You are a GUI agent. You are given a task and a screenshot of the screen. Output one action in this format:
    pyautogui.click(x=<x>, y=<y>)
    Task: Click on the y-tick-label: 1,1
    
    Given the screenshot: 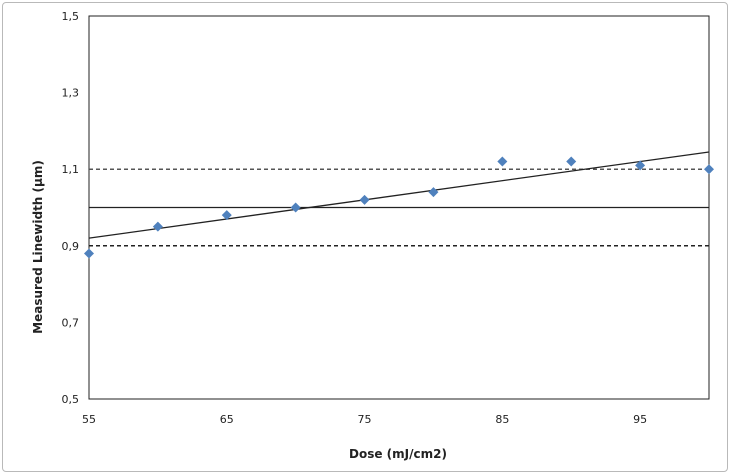 What is the action you would take?
    pyautogui.click(x=71, y=169)
    